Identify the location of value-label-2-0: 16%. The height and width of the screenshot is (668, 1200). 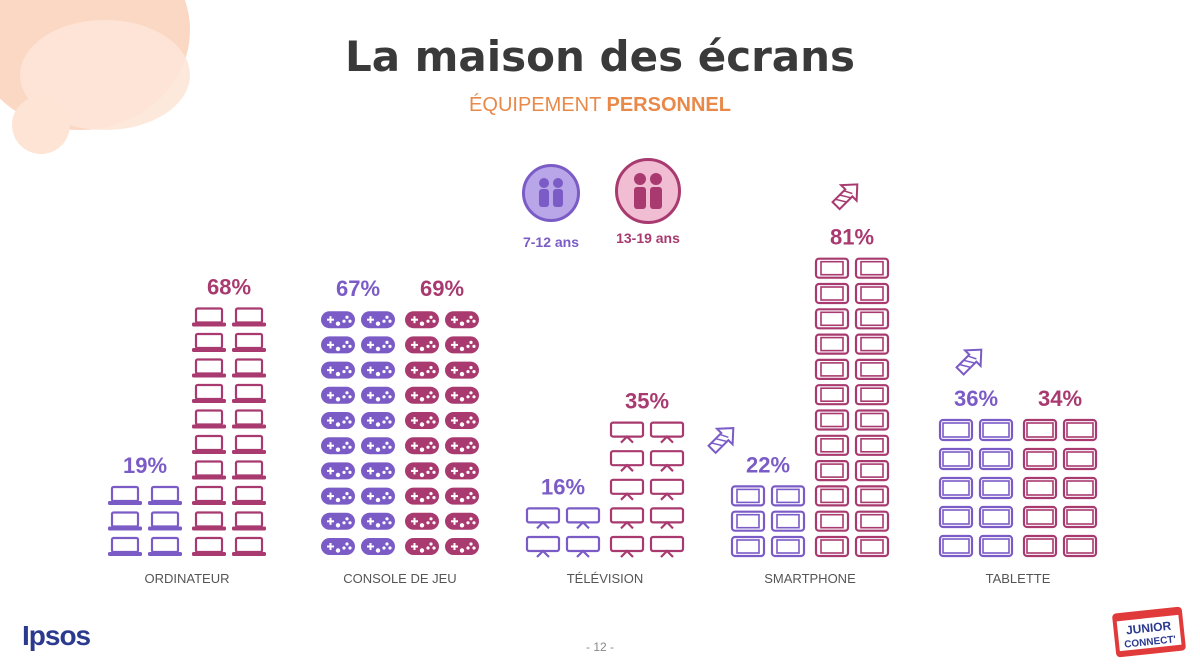
(563, 486).